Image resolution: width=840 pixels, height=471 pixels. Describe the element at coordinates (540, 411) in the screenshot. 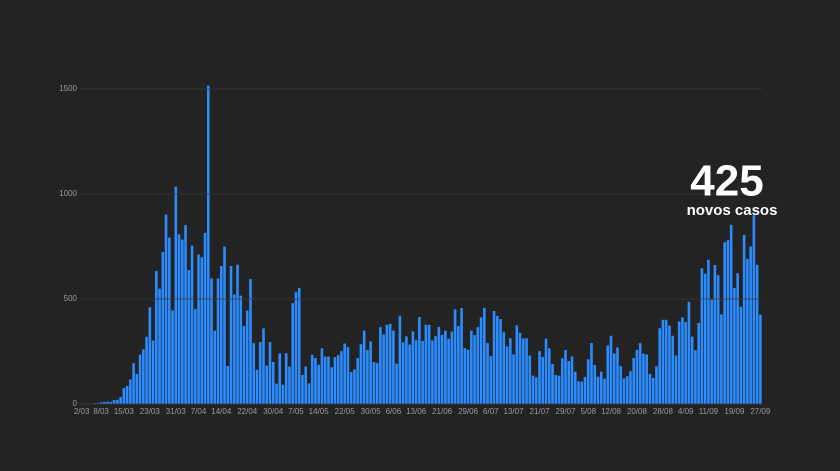

I see `x-tick-label: 21/07` at that location.